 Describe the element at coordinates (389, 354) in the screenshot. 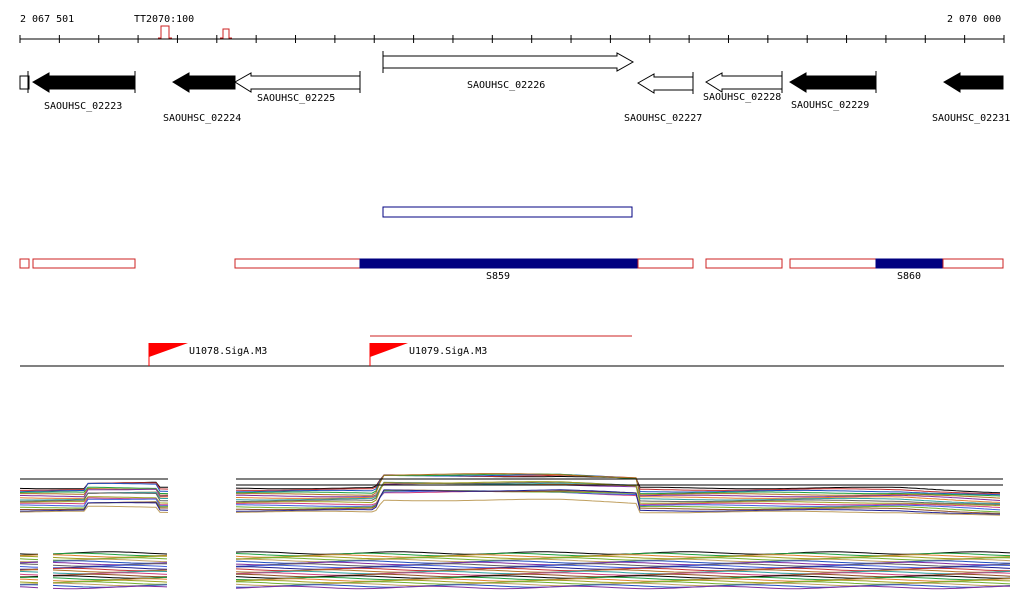

I see `promoter-flag-u1079` at that location.